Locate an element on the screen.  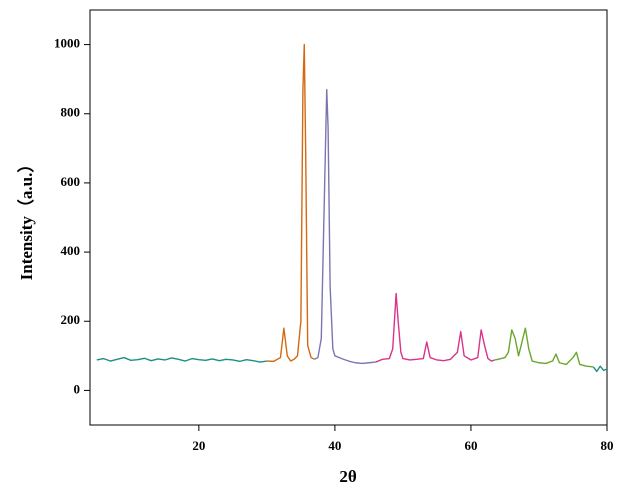
x-tick-label: 60 is located at coordinates (470, 445).